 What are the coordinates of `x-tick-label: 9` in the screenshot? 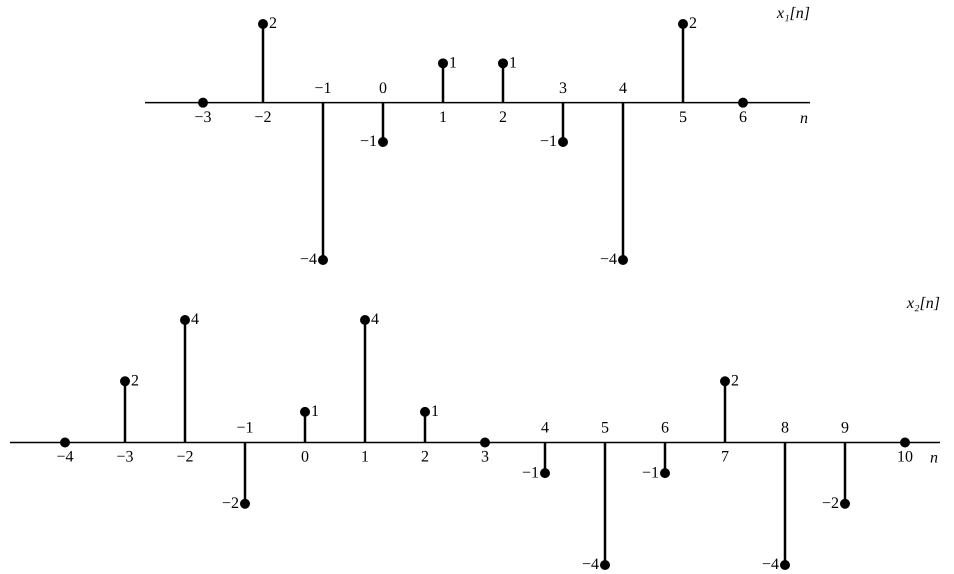 It's located at (845, 428).